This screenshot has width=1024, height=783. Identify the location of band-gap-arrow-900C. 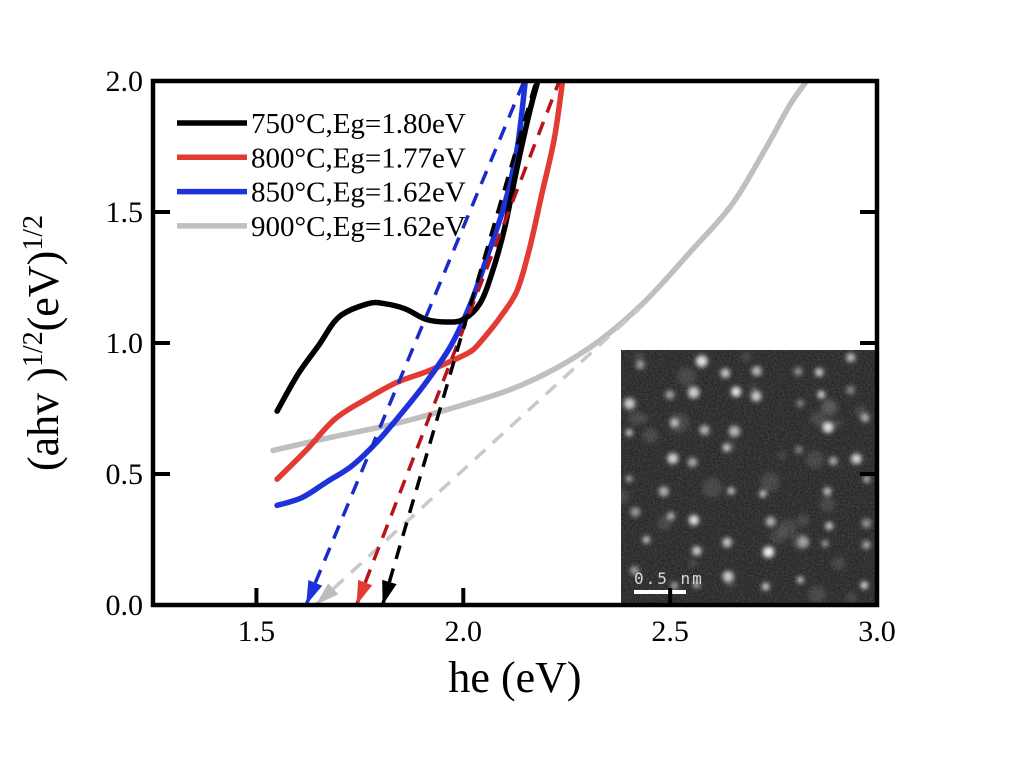
(327, 594).